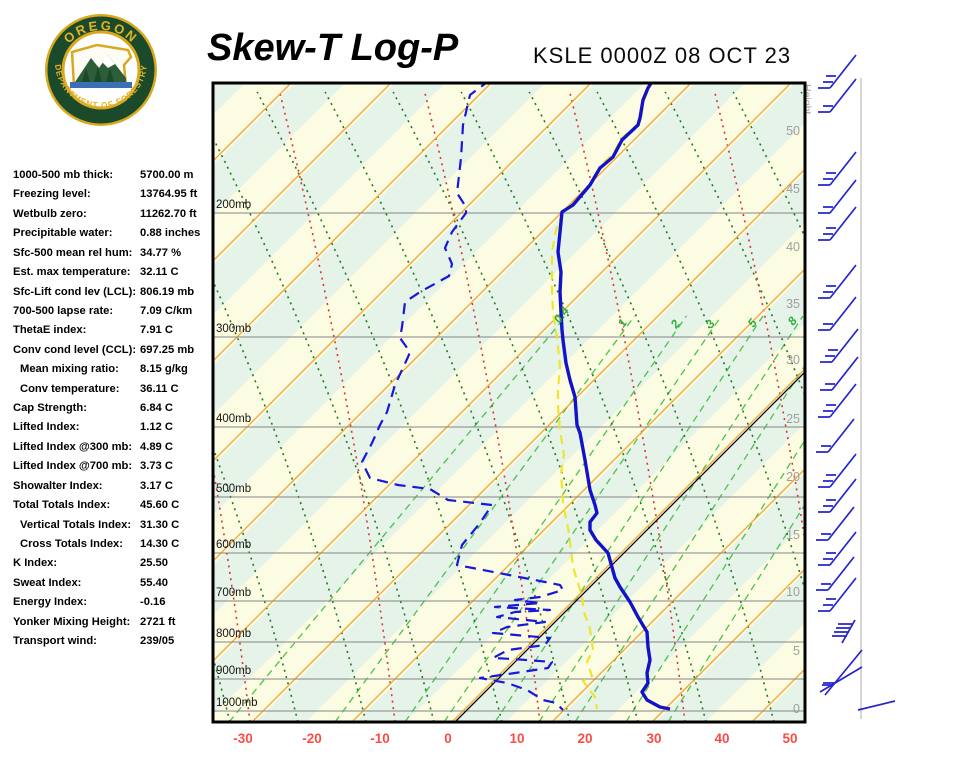 The image size is (960, 768). What do you see at coordinates (50, 330) in the screenshot?
I see `index-label: ThetaE index:` at bounding box center [50, 330].